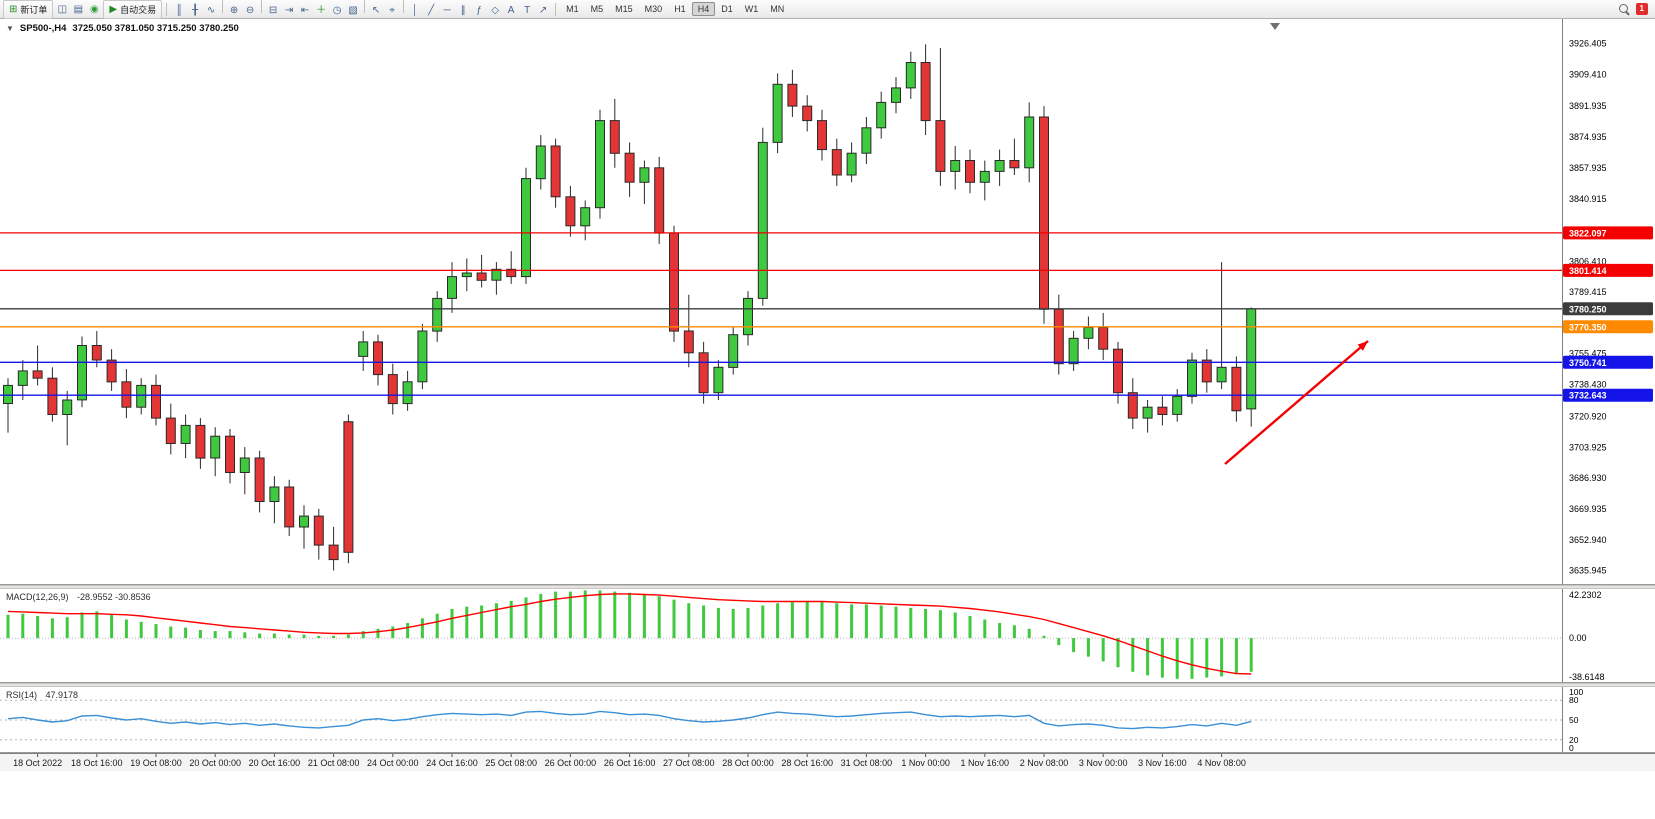 The height and width of the screenshot is (819, 1655). Describe the element at coordinates (653, 9) in the screenshot. I see `timeframe-m30: M30` at that location.